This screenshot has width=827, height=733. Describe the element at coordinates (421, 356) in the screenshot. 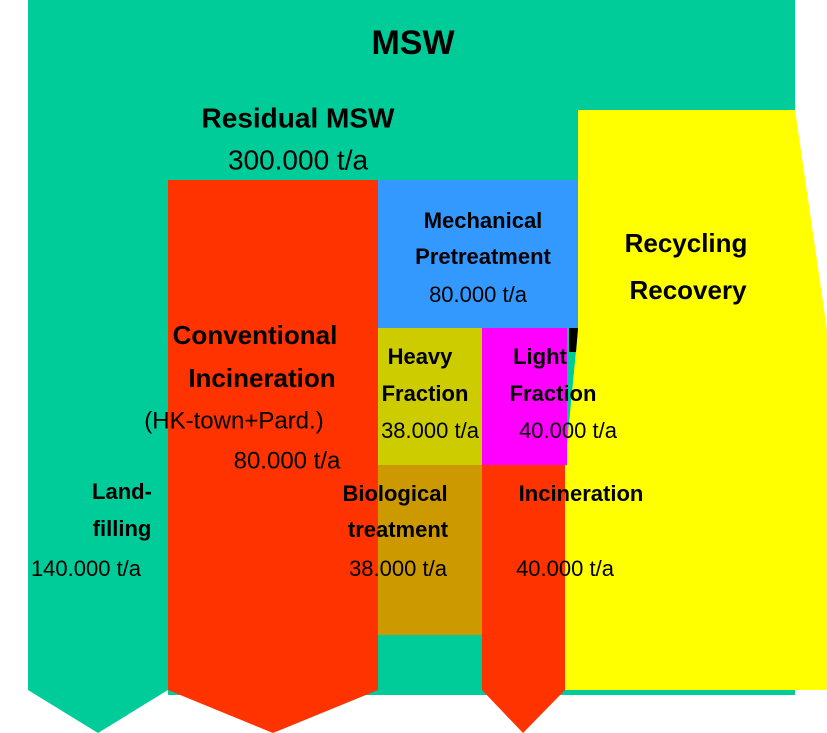

I see `label: Heavy` at that location.